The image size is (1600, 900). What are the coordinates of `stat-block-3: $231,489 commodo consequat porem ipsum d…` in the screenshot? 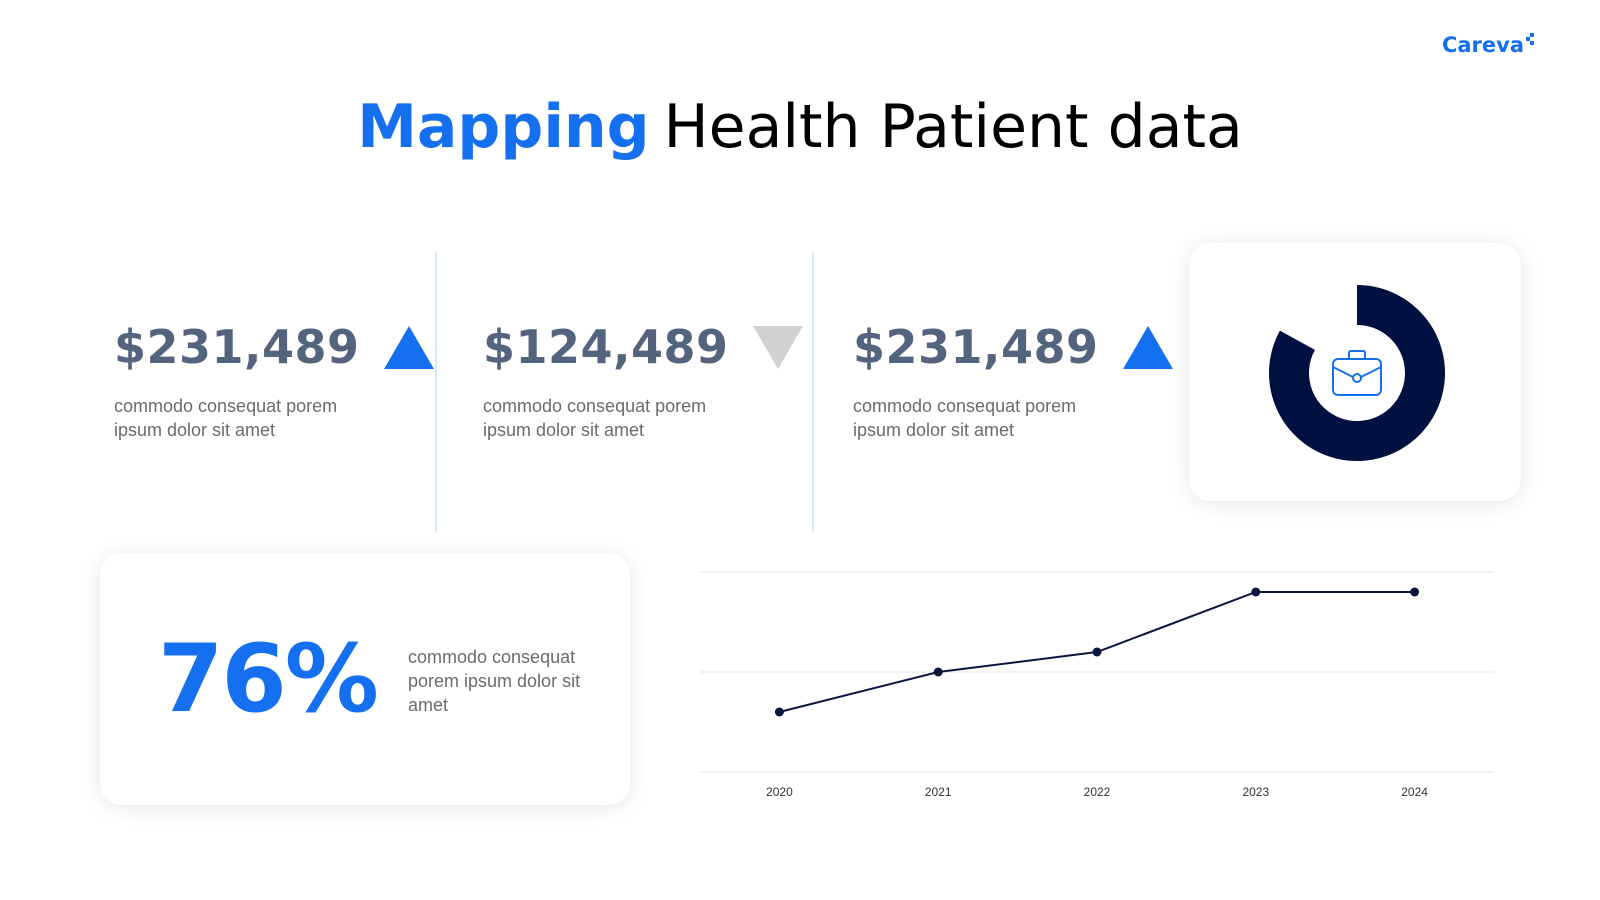 It's located at (1013, 381).